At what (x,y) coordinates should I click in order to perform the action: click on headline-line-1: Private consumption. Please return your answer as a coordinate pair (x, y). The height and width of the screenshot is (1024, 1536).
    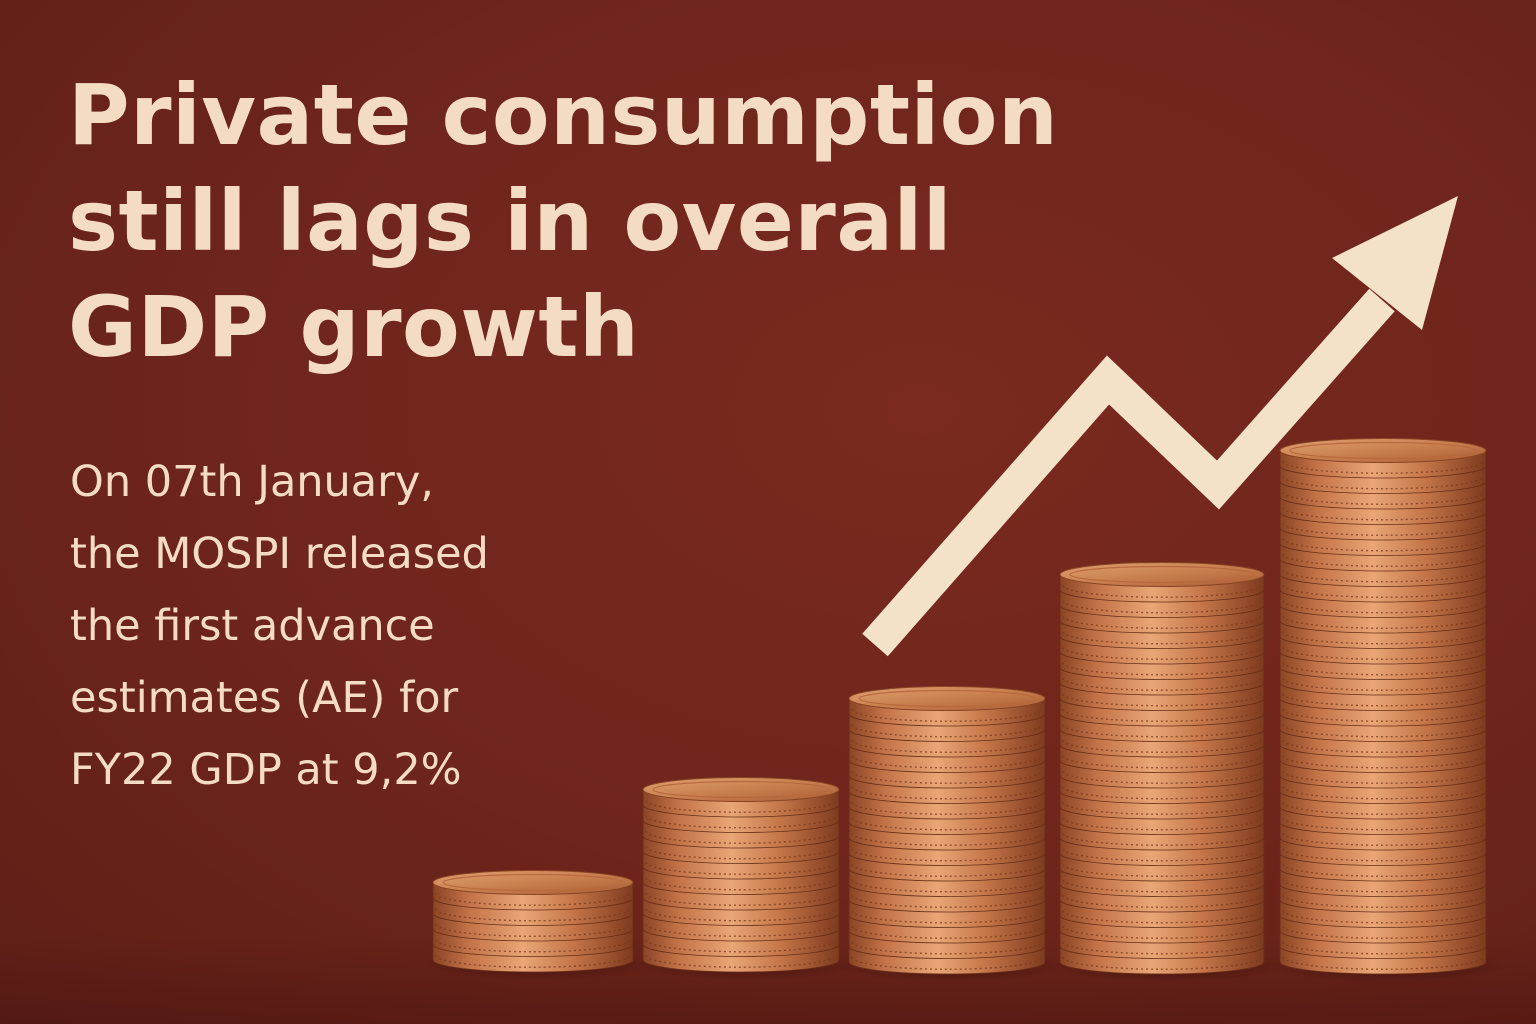
    Looking at the image, I should click on (563, 115).